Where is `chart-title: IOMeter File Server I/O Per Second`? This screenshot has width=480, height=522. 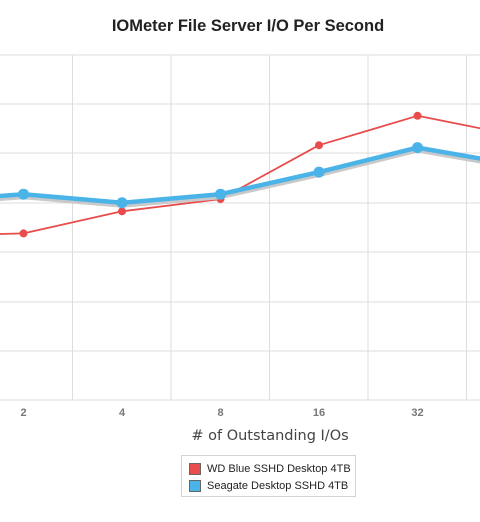 chart-title: IOMeter File Server I/O Per Second is located at coordinates (248, 26).